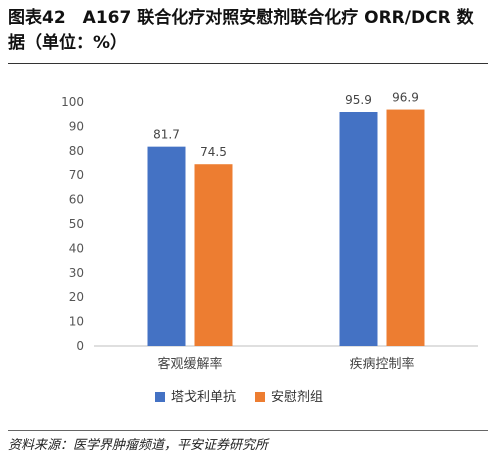 Image resolution: width=495 pixels, height=461 pixels. I want to click on legend-label: 安慰剂组, so click(297, 397).